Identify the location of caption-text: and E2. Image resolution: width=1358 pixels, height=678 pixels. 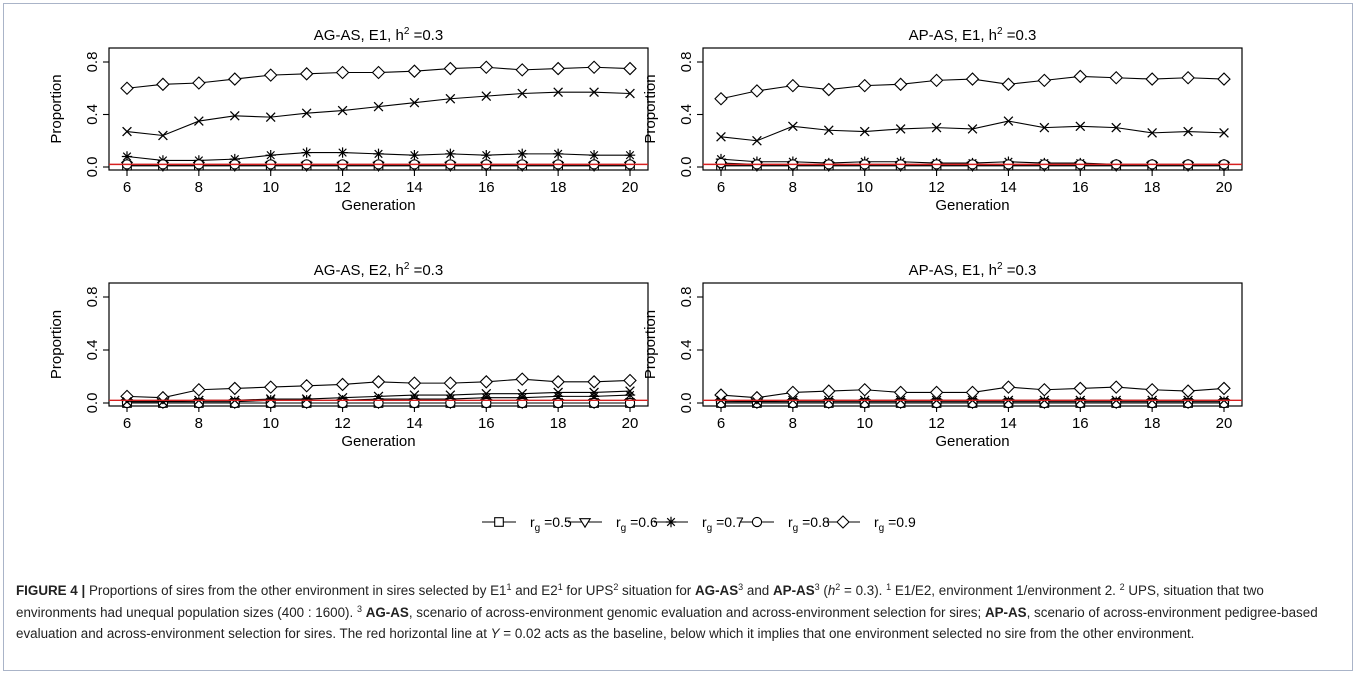
(534, 590).